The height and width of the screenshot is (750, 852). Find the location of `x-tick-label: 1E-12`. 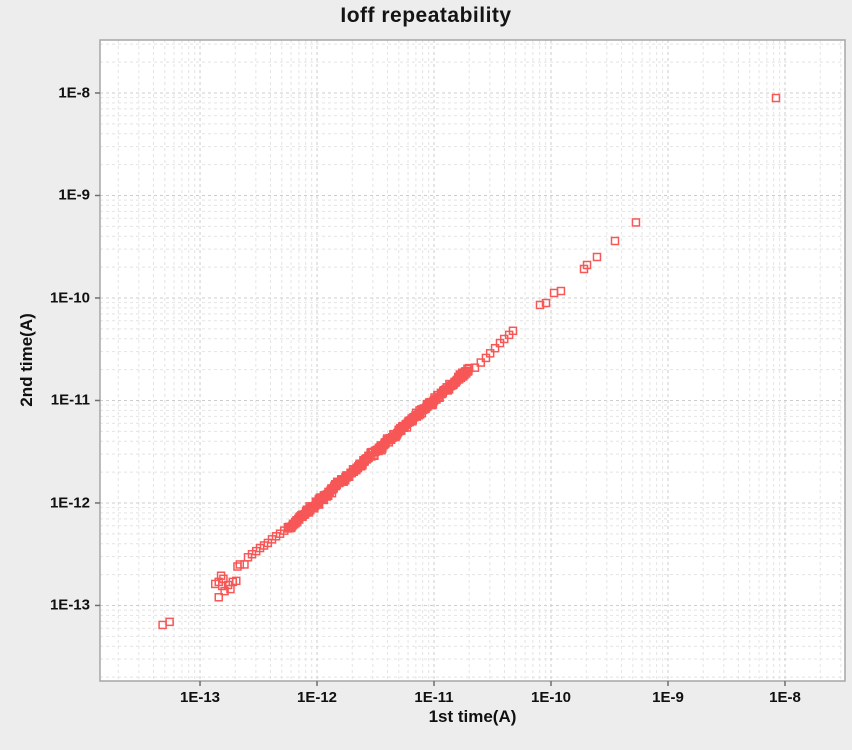

x-tick-label: 1E-12 is located at coordinates (317, 697).